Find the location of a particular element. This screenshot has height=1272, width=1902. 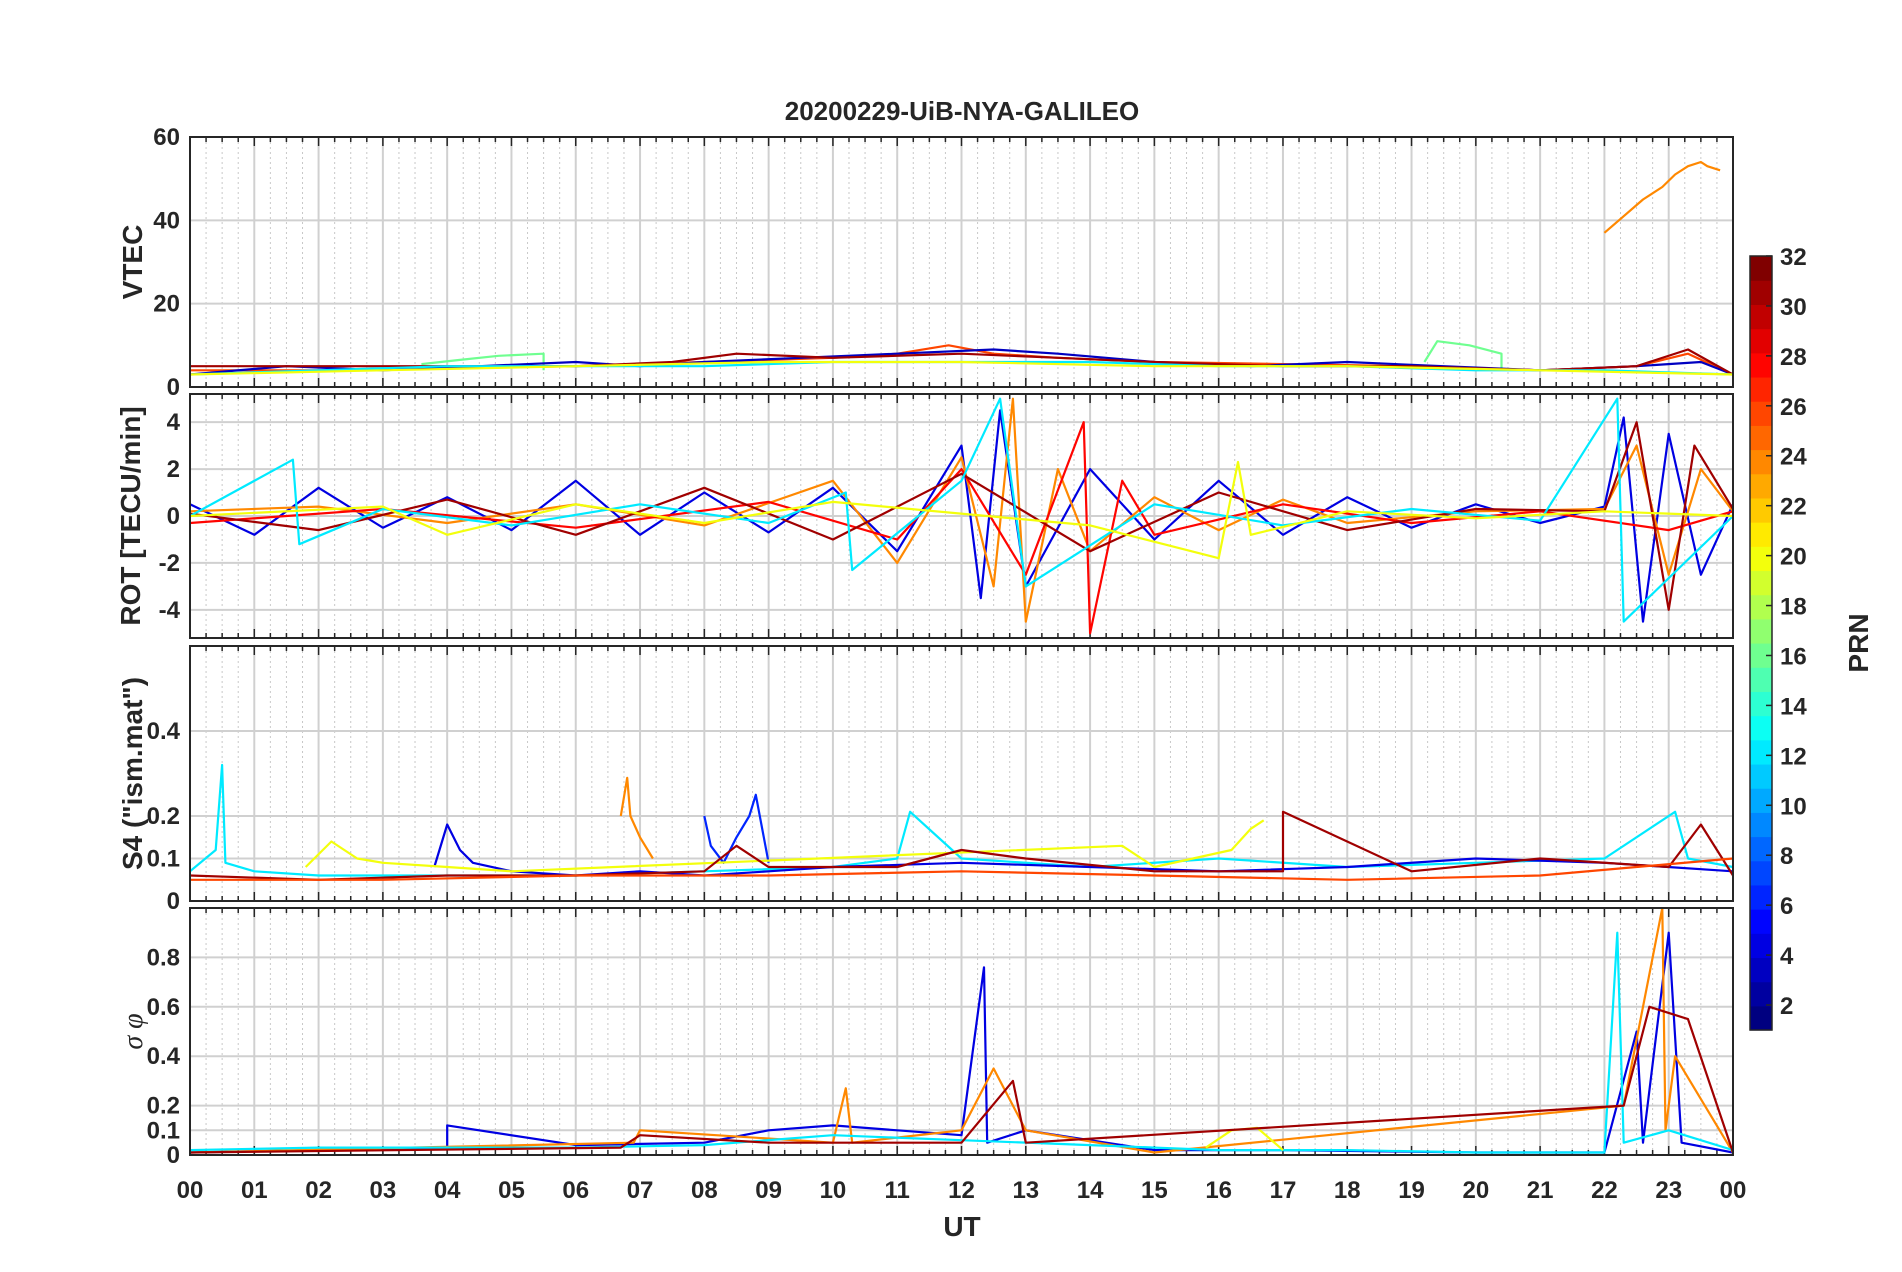

x-tick-label: 05 is located at coordinates (511, 1190).